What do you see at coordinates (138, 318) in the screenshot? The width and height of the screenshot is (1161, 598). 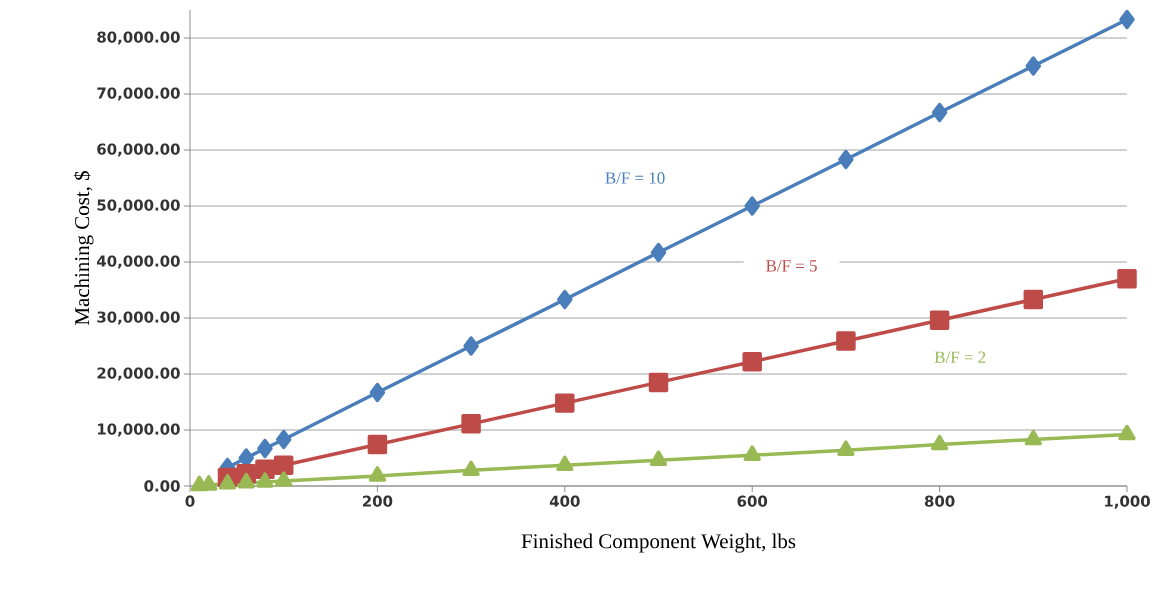 I see `y-tick-label: 30,000.00` at bounding box center [138, 318].